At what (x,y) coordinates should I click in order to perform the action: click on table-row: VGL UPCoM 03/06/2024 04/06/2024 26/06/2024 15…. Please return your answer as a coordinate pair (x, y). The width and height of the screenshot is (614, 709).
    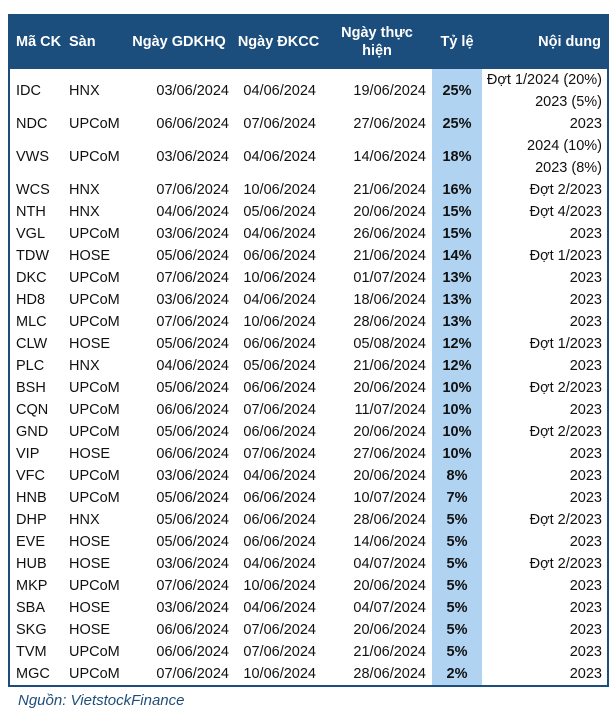
    Looking at the image, I should click on (308, 234).